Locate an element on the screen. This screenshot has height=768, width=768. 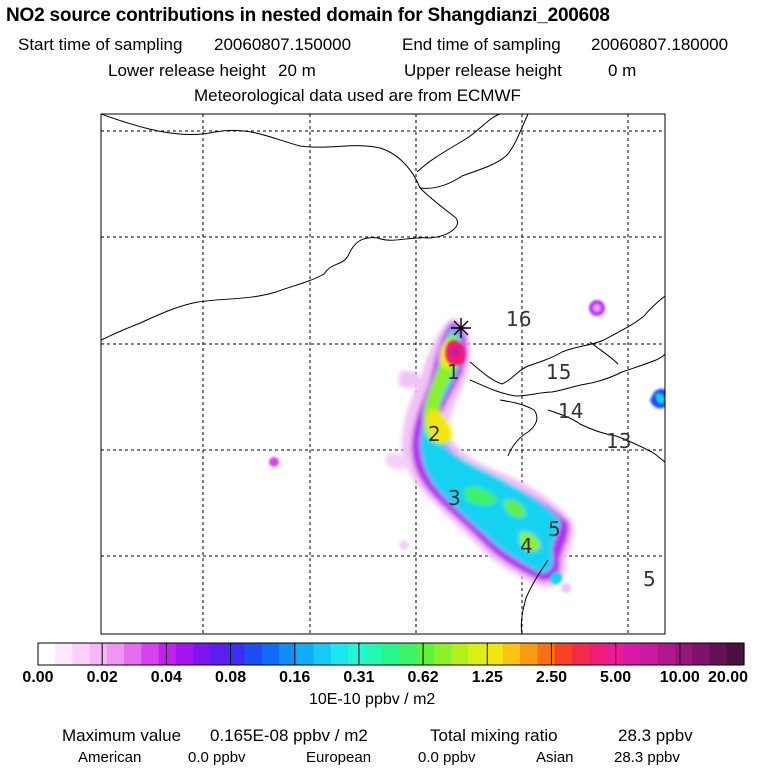
start-time-label: Start time of sampling is located at coordinates (100, 44).